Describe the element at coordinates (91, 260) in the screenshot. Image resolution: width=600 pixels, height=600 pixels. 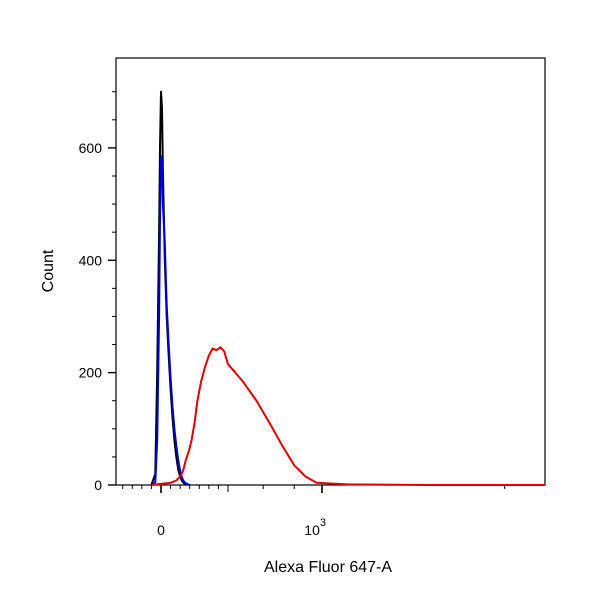
I see `y-tick-label: 400` at that location.